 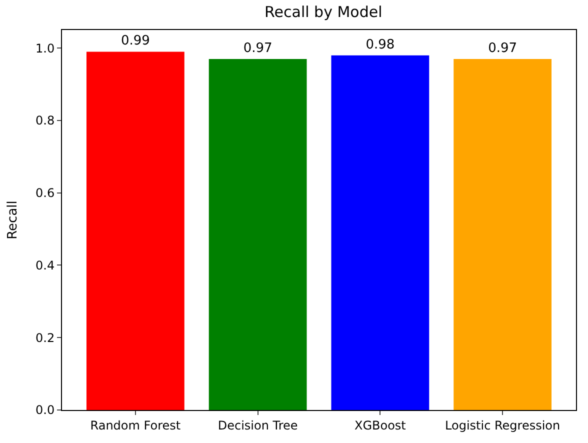 I want to click on y-tick-label: 0.6, so click(x=45, y=193).